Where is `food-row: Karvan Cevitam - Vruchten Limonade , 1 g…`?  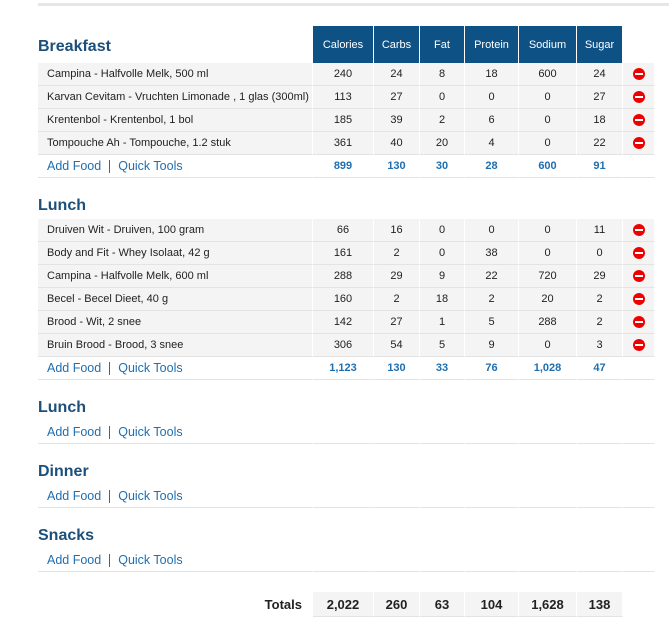
food-row: Karvan Cevitam - Vruchten Limonade , 1 g… is located at coordinates (346, 97).